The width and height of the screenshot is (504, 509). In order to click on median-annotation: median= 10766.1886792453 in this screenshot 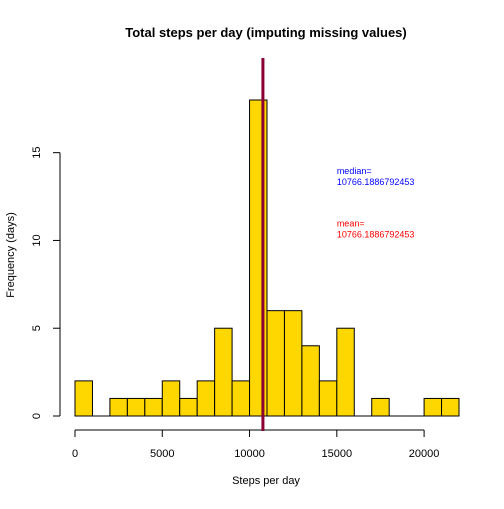, I will do `click(376, 176)`.